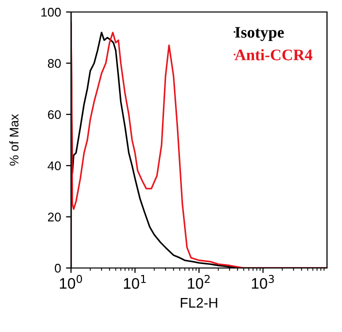 The width and height of the screenshot is (342, 332). I want to click on y-axis-title: % of Max, so click(14, 140).